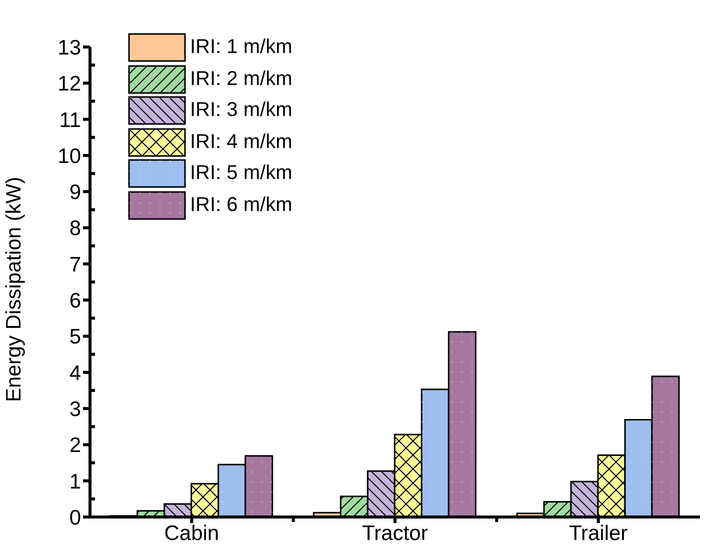 This screenshot has height=556, width=705. What do you see at coordinates (75, 482) in the screenshot?
I see `y-tick-label: 1` at bounding box center [75, 482].